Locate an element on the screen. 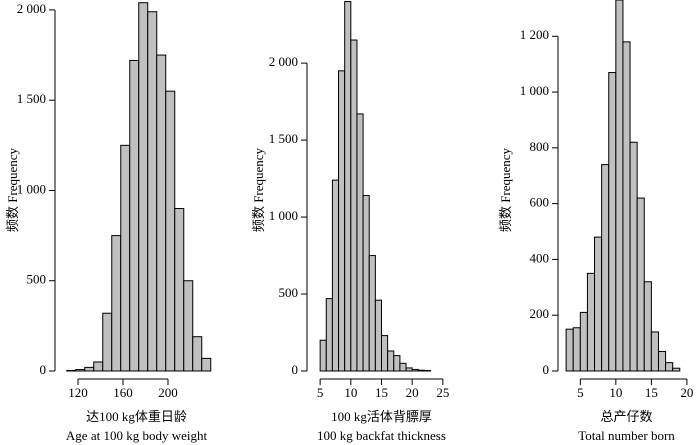 Image resolution: width=700 pixels, height=445 pixels. x-axis-title-en: Total number born is located at coordinates (626, 435).